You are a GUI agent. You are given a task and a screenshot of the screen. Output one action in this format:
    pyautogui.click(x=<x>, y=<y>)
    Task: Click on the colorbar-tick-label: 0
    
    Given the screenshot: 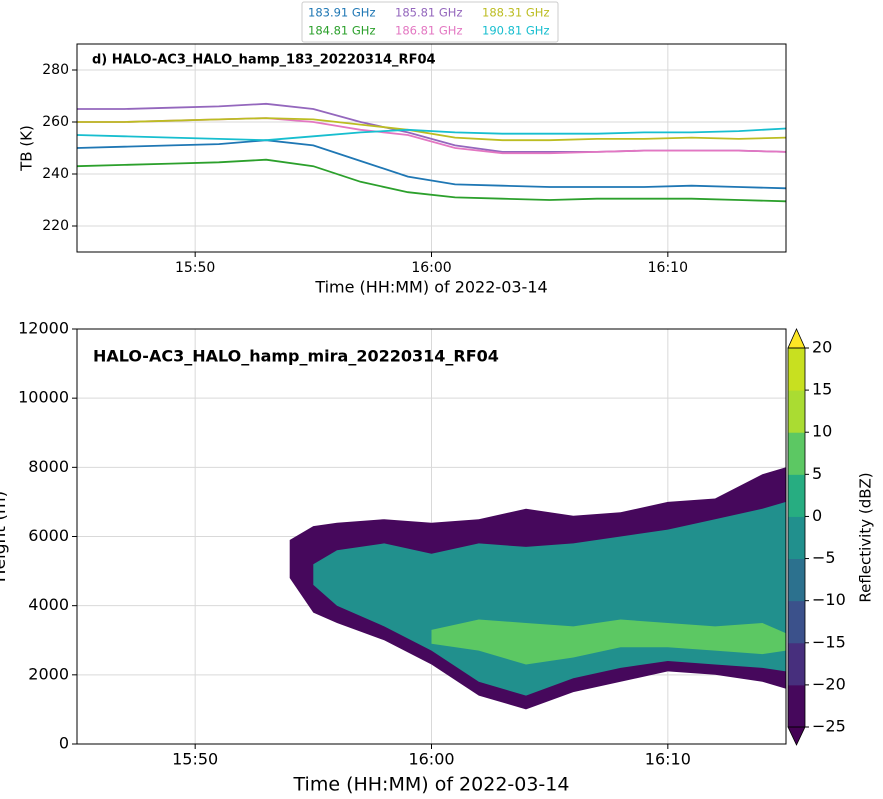 What is the action you would take?
    pyautogui.click(x=817, y=515)
    